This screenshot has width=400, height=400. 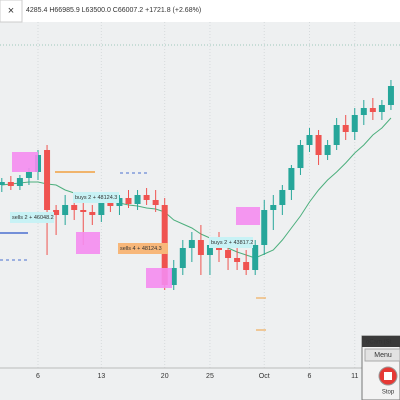 I want to click on menu-button, so click(x=382, y=355).